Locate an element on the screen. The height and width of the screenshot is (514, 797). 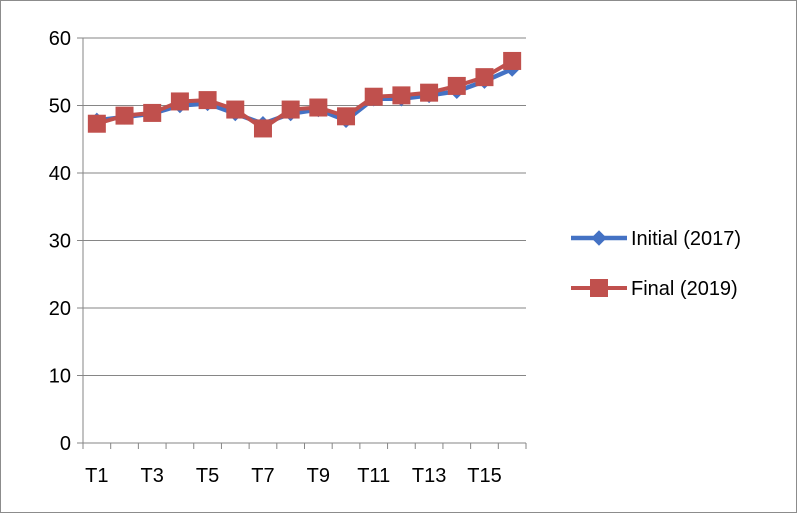
x-tick-label: T3 is located at coordinates (152, 476).